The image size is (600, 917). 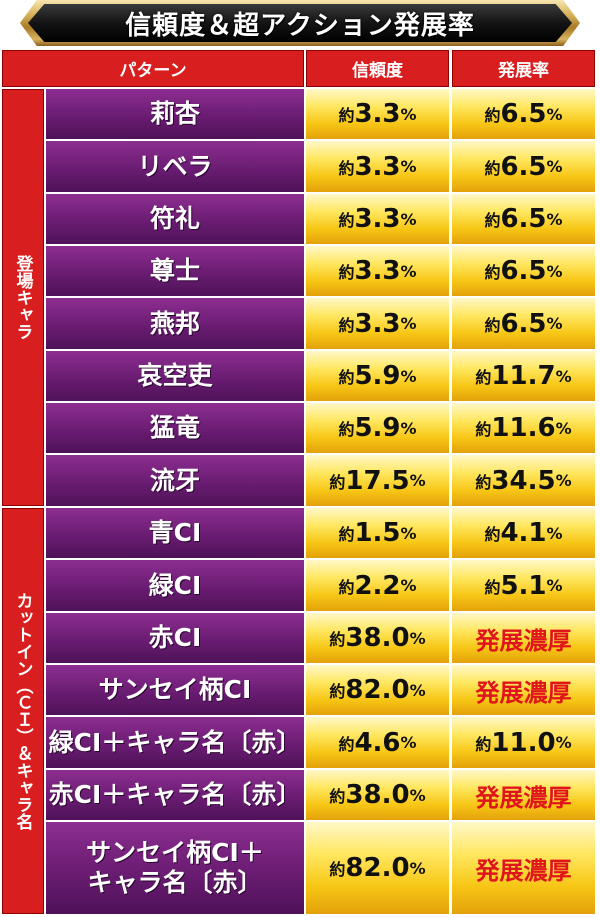 What do you see at coordinates (175, 638) in the screenshot?
I see `pattern-cell: 赤CI` at bounding box center [175, 638].